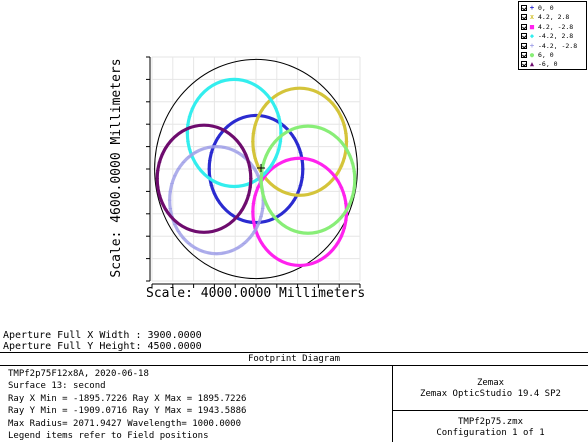  I want to click on legend-item: + -4.2, -2.8, so click(549, 46).